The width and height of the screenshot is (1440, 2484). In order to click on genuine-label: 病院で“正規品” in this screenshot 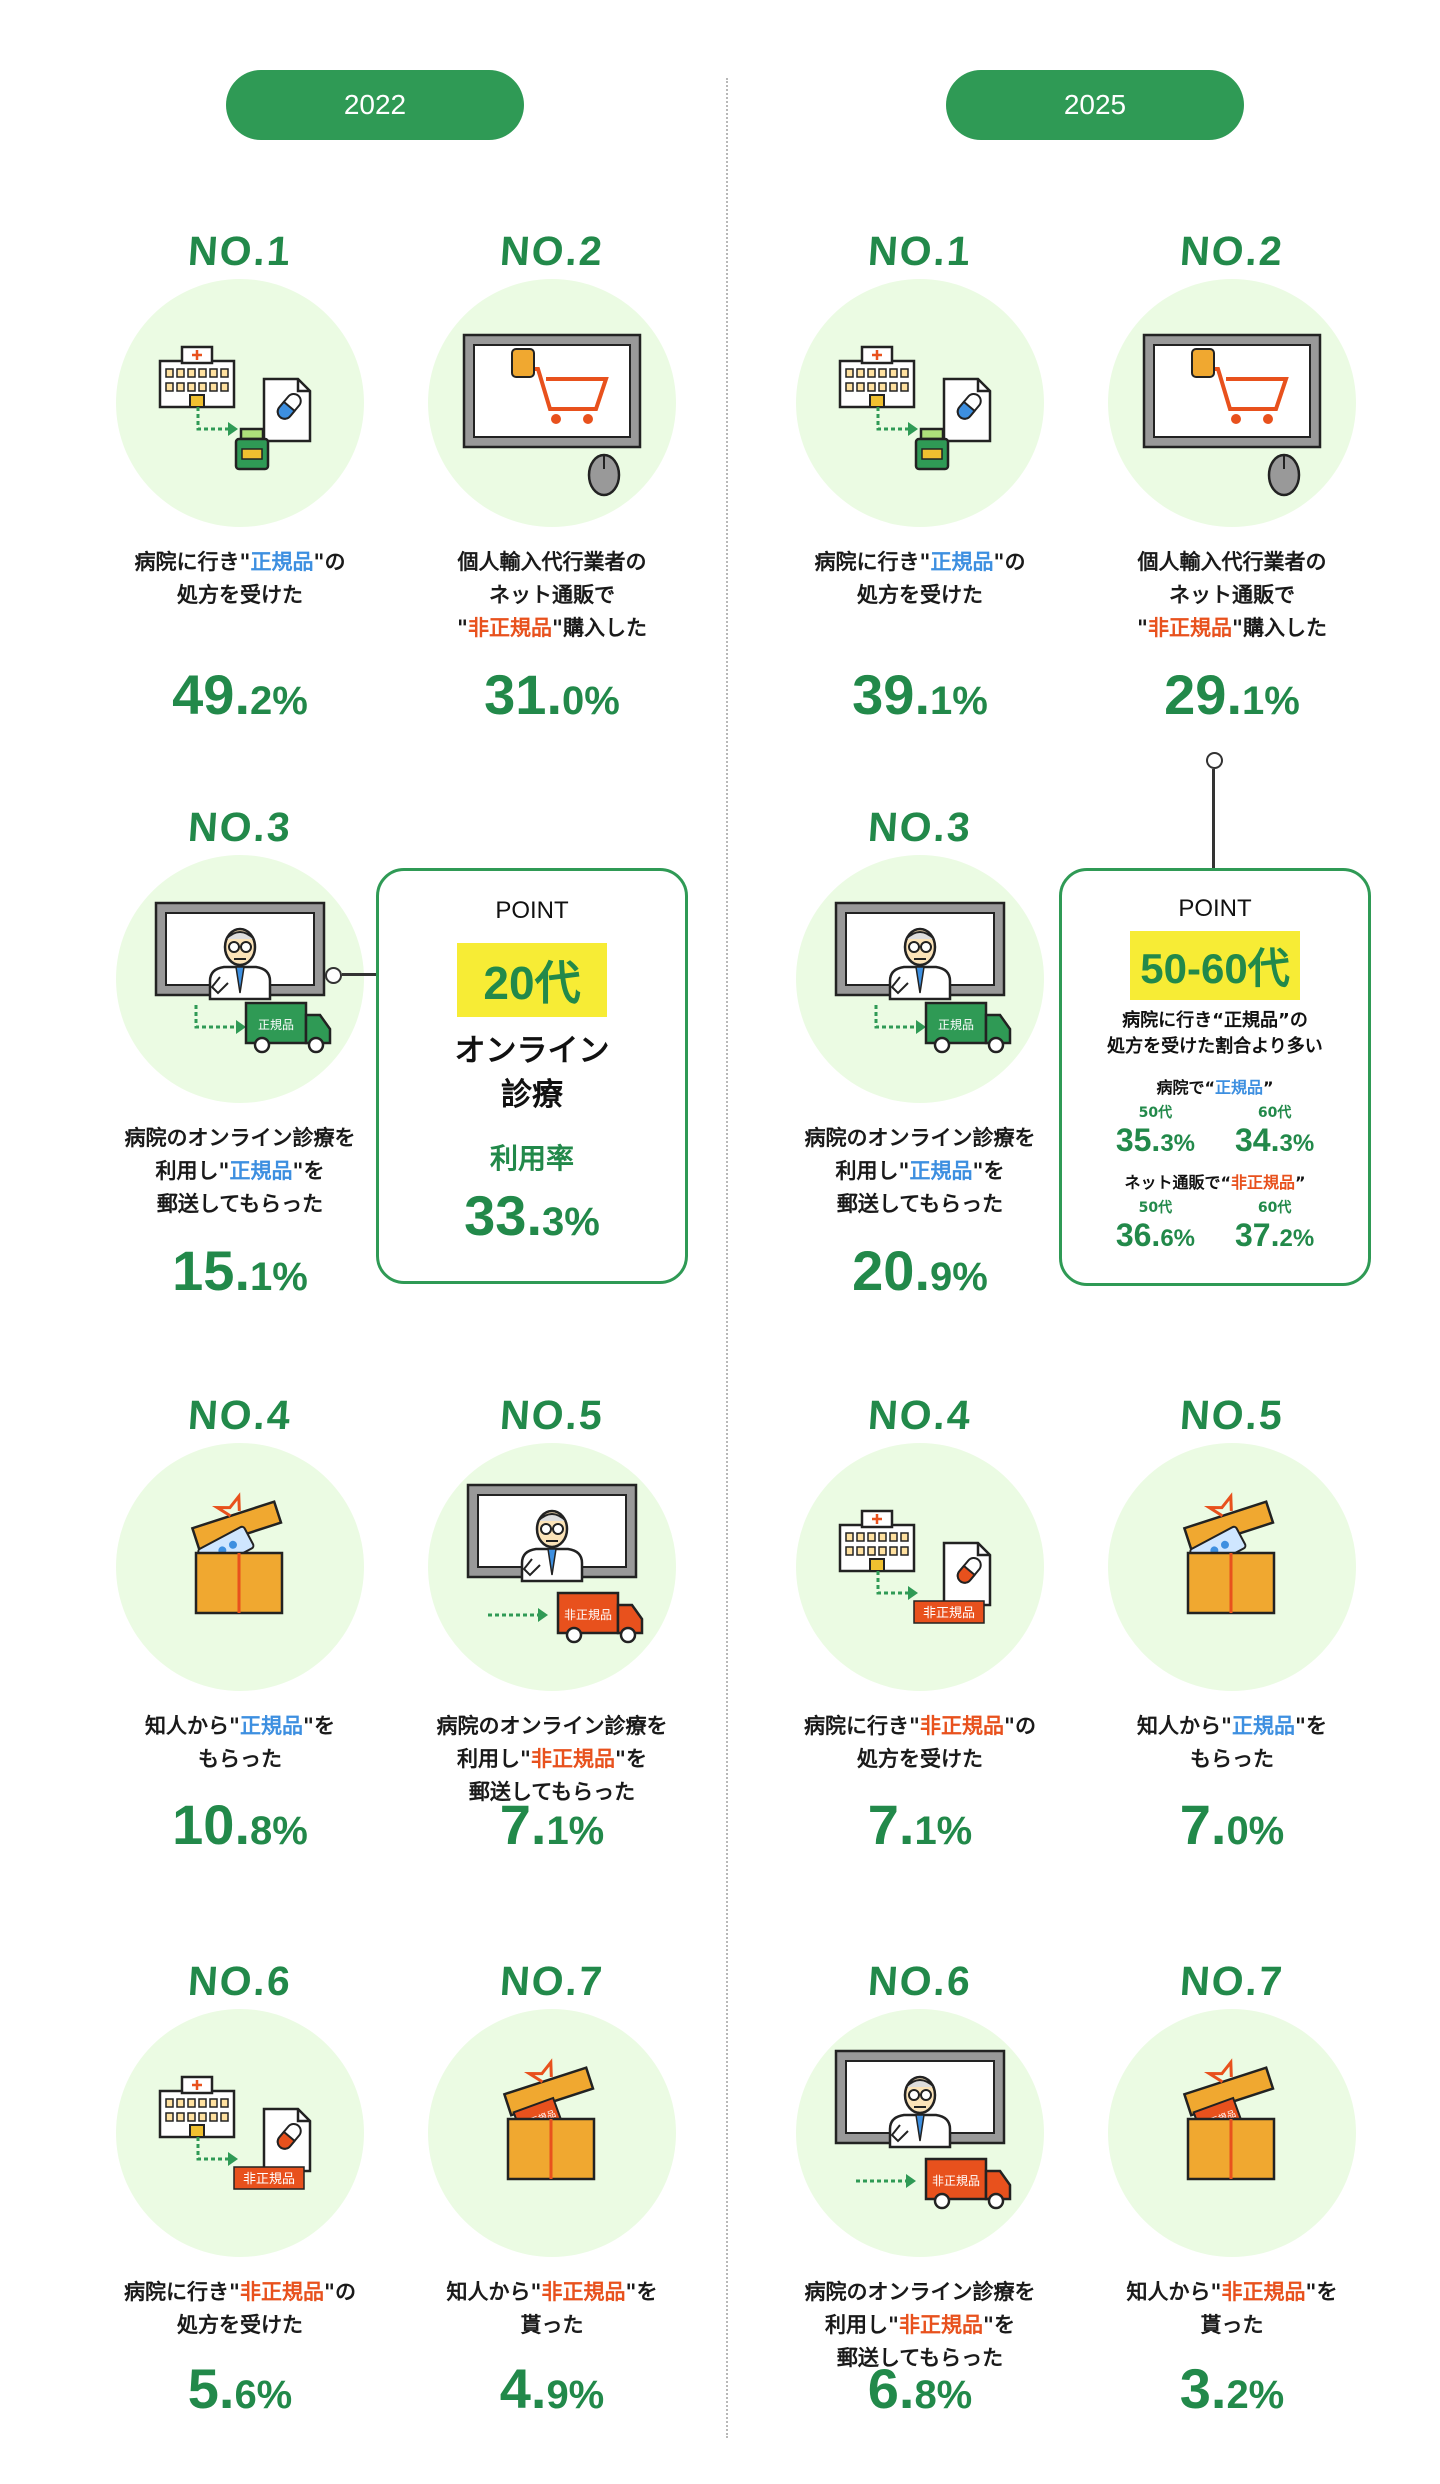, I will do `click(1215, 1087)`.